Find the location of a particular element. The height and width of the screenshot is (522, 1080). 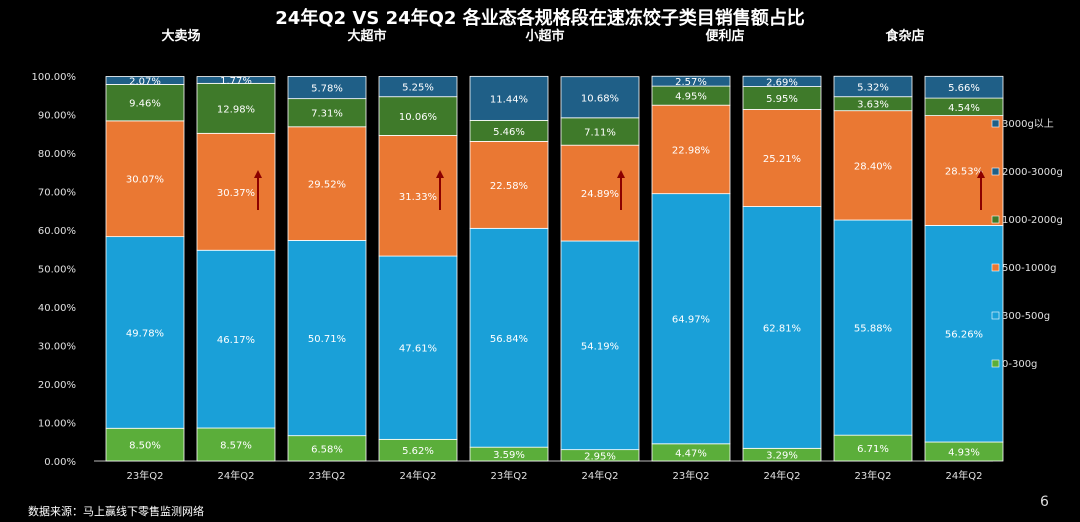

data-label: 5.66% is located at coordinates (964, 88).